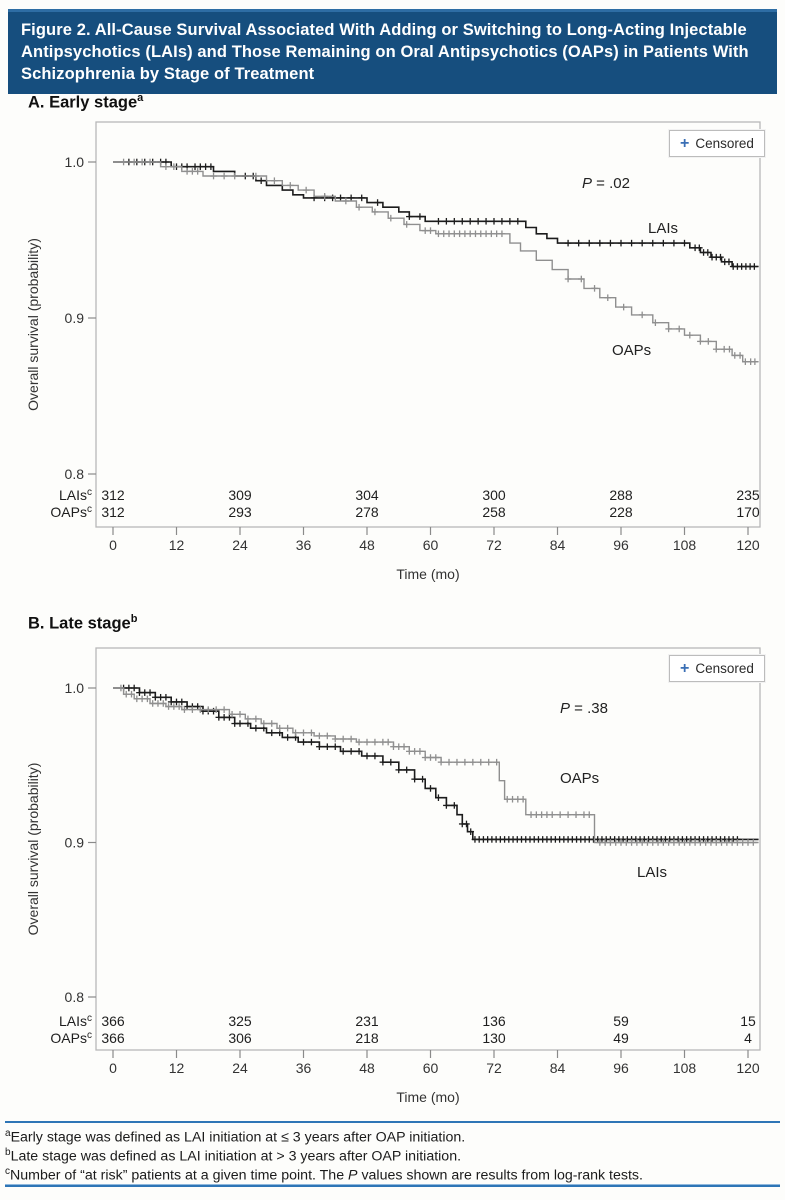 Image resolution: width=785 pixels, height=1200 pixels. Describe the element at coordinates (353, 1175) in the screenshot. I see `footnote-c-italic-p: P` at that location.